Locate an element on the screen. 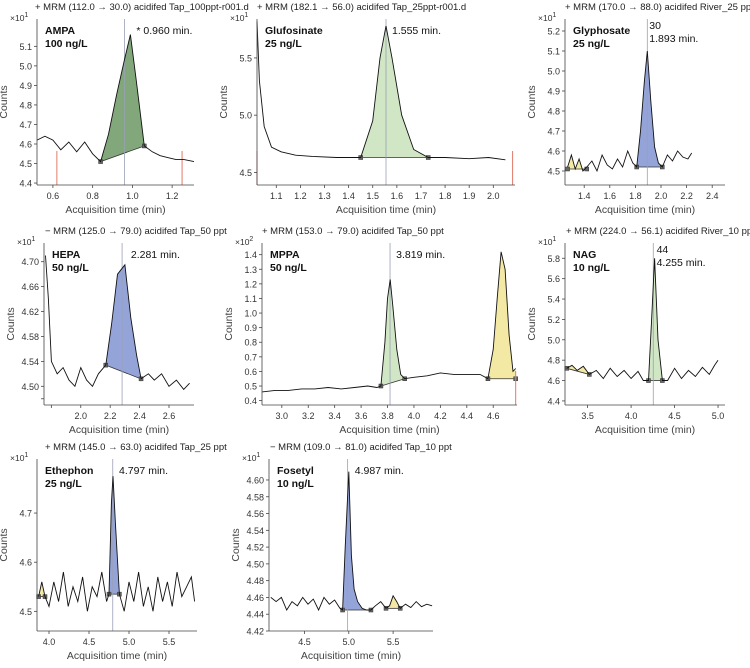 The width and height of the screenshot is (750, 668). x-tick-label: 1.7 is located at coordinates (421, 196).